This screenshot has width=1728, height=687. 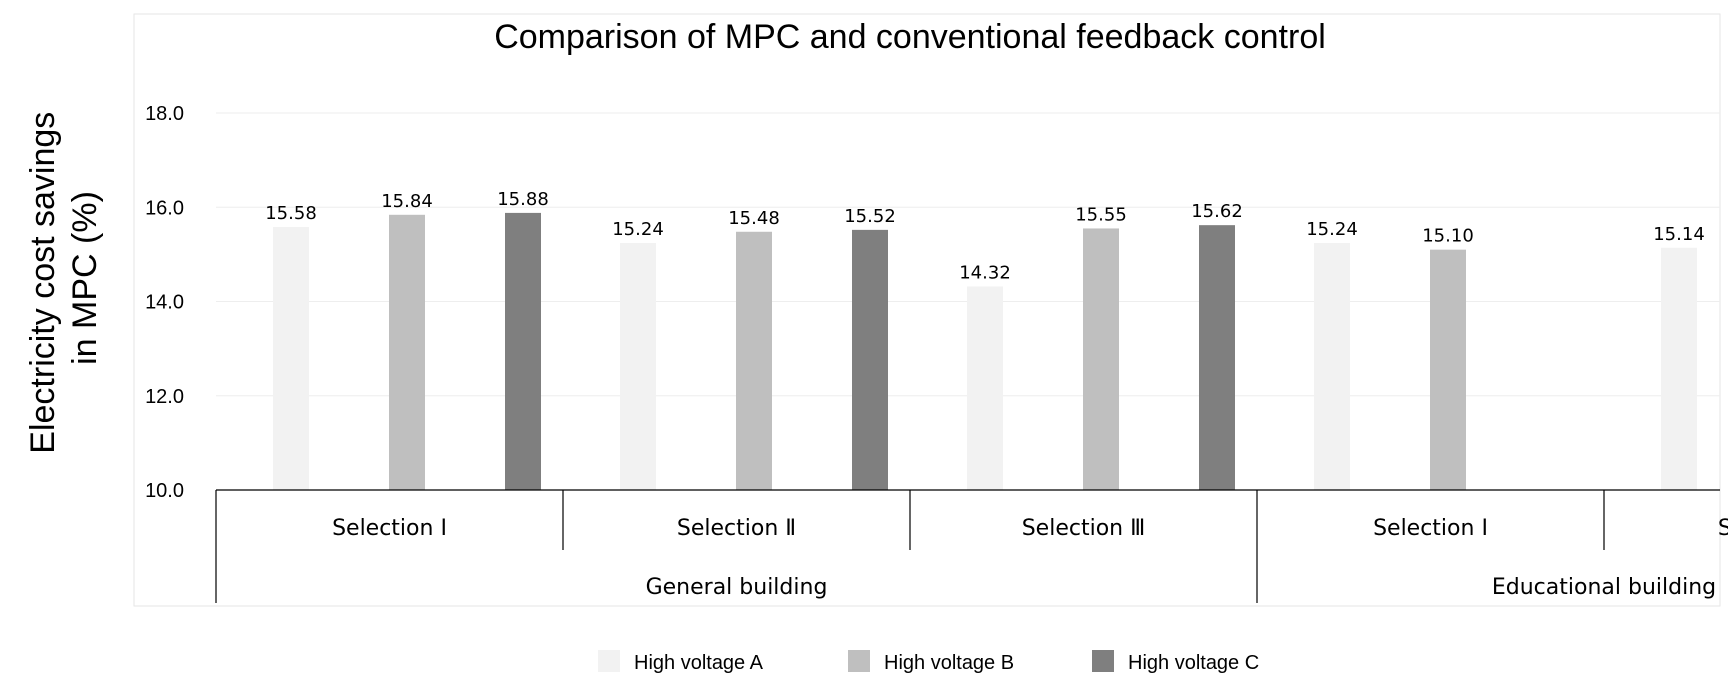 I want to click on y-axis-label: Electricity cost savings in MPC (%), so click(x=64, y=277).